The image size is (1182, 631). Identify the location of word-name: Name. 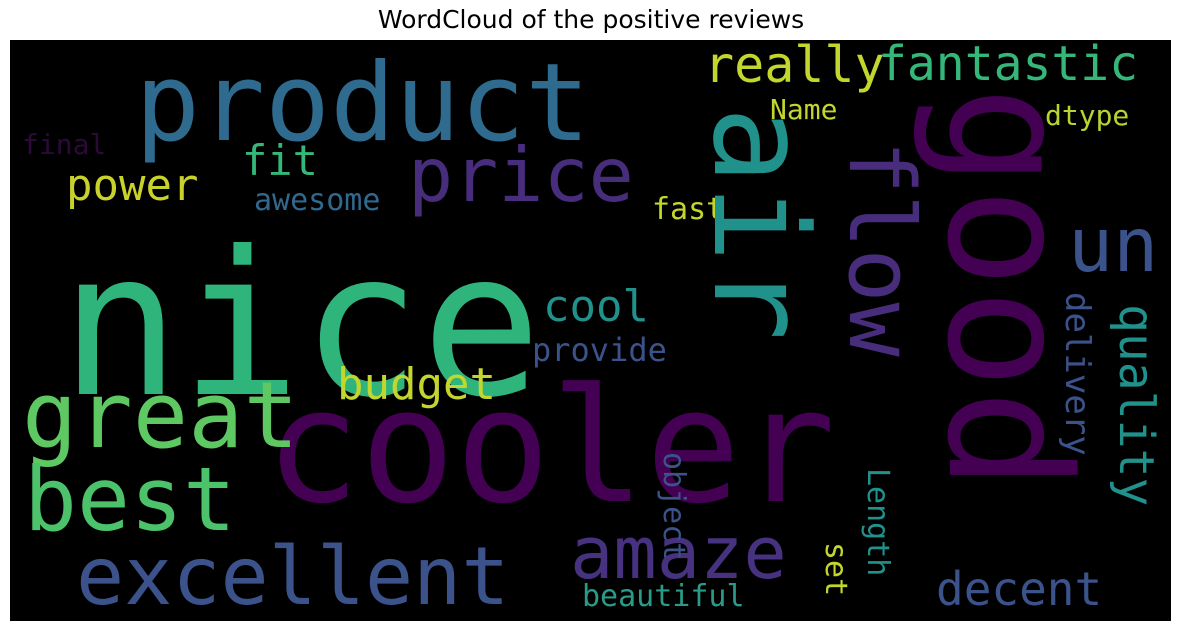
(804, 109).